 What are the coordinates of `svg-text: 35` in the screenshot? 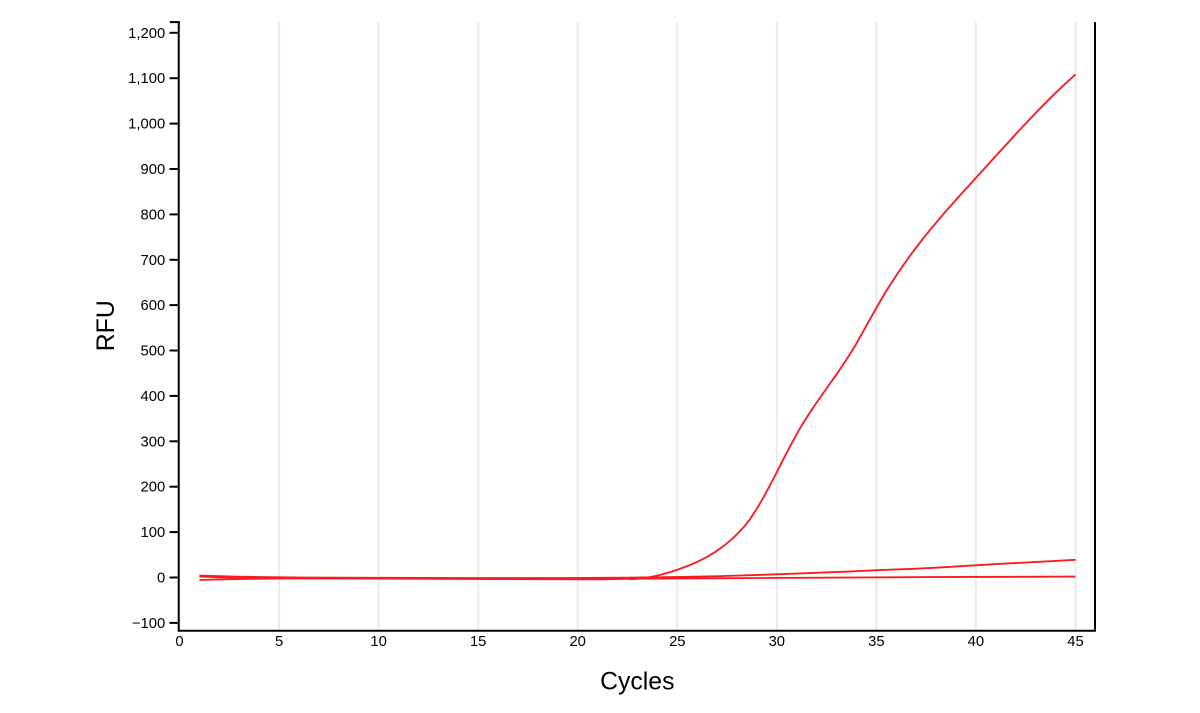 It's located at (876, 642).